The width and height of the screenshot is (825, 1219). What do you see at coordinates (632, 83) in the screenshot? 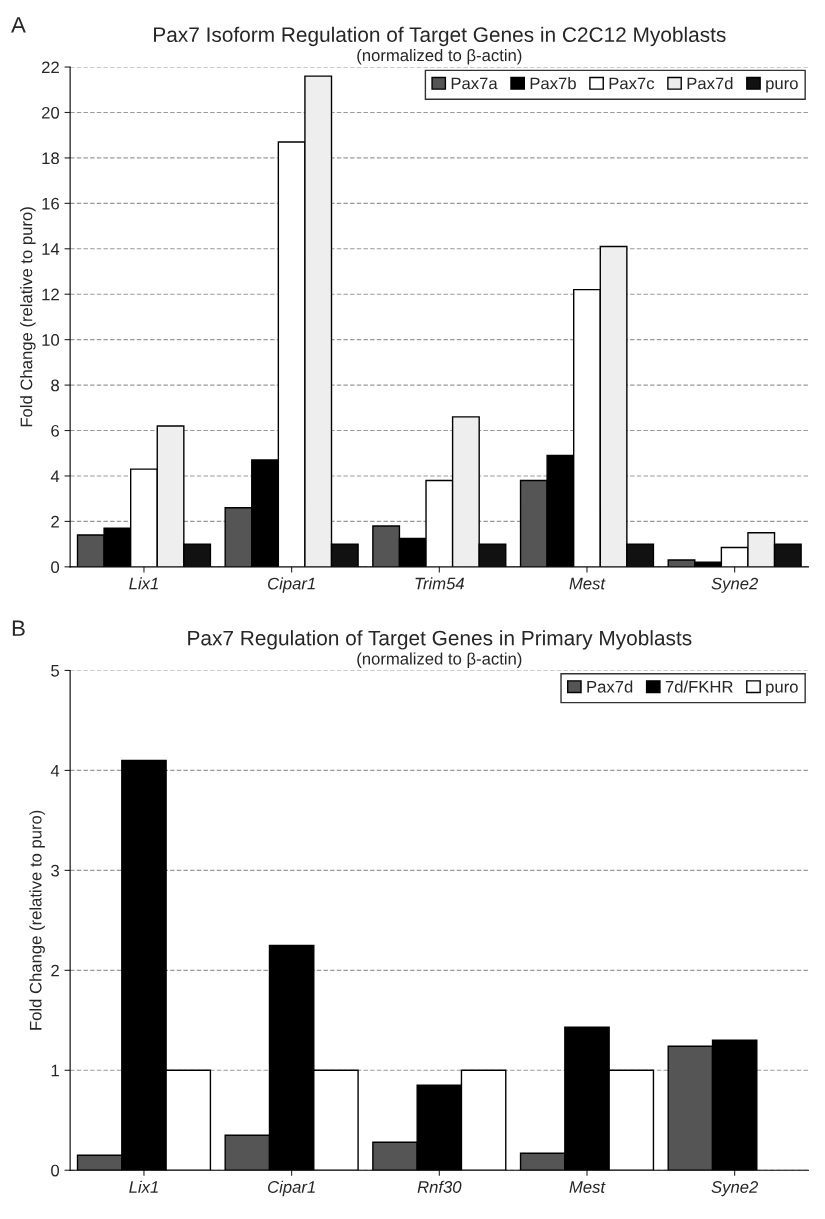
I see `legend-label: Pax7c` at bounding box center [632, 83].